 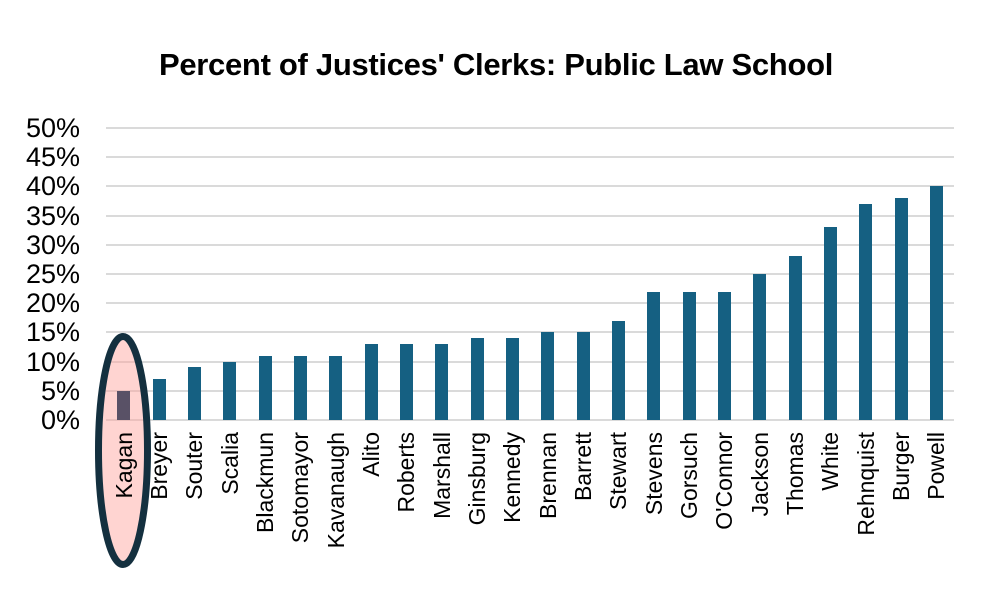 What do you see at coordinates (300, 488) in the screenshot?
I see `x-category-label: Sotomayor` at bounding box center [300, 488].